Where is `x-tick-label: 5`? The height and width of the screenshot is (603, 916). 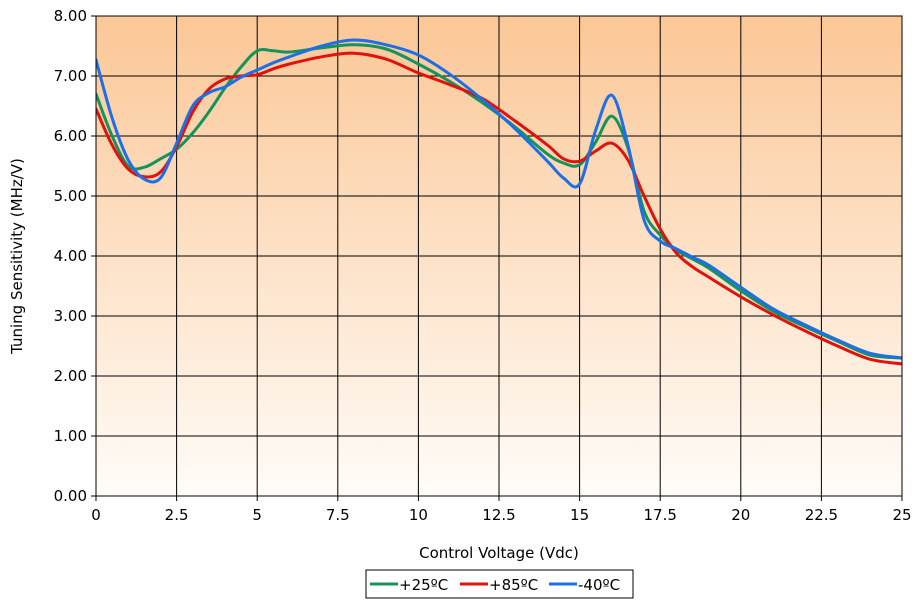
x-tick-label: 5 is located at coordinates (257, 515).